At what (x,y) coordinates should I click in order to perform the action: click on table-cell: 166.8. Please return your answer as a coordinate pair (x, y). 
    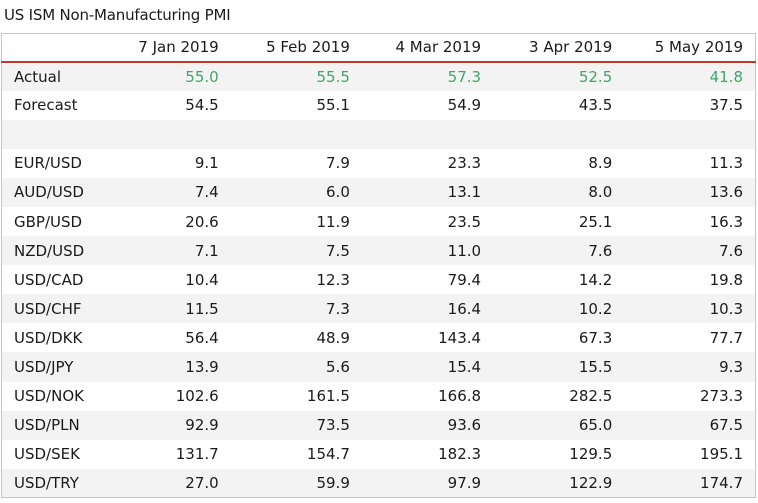
    Looking at the image, I should click on (460, 396).